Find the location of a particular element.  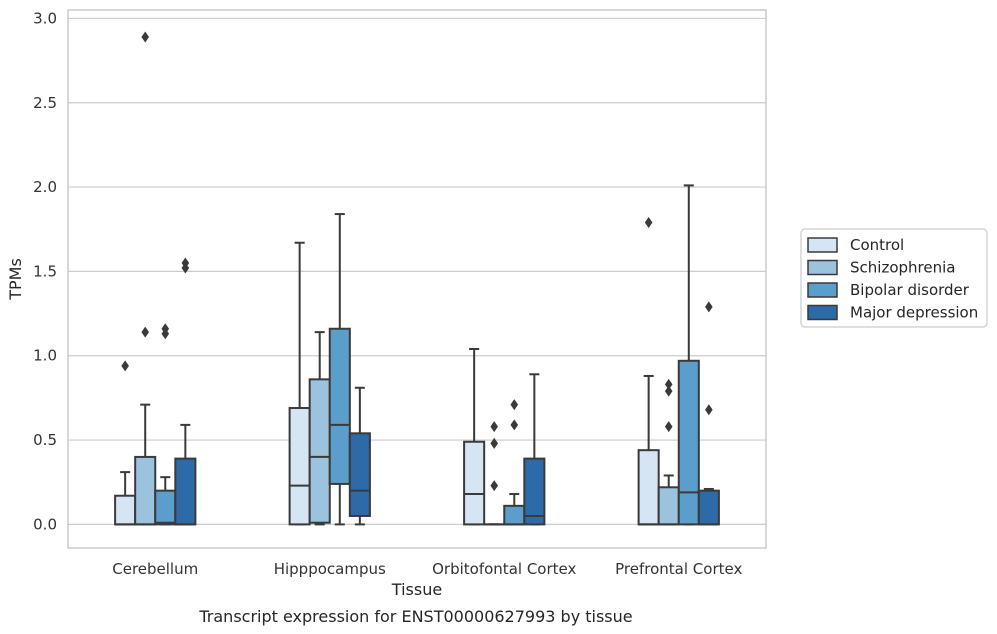

legend-label: Schizophrenia is located at coordinates (902, 268).